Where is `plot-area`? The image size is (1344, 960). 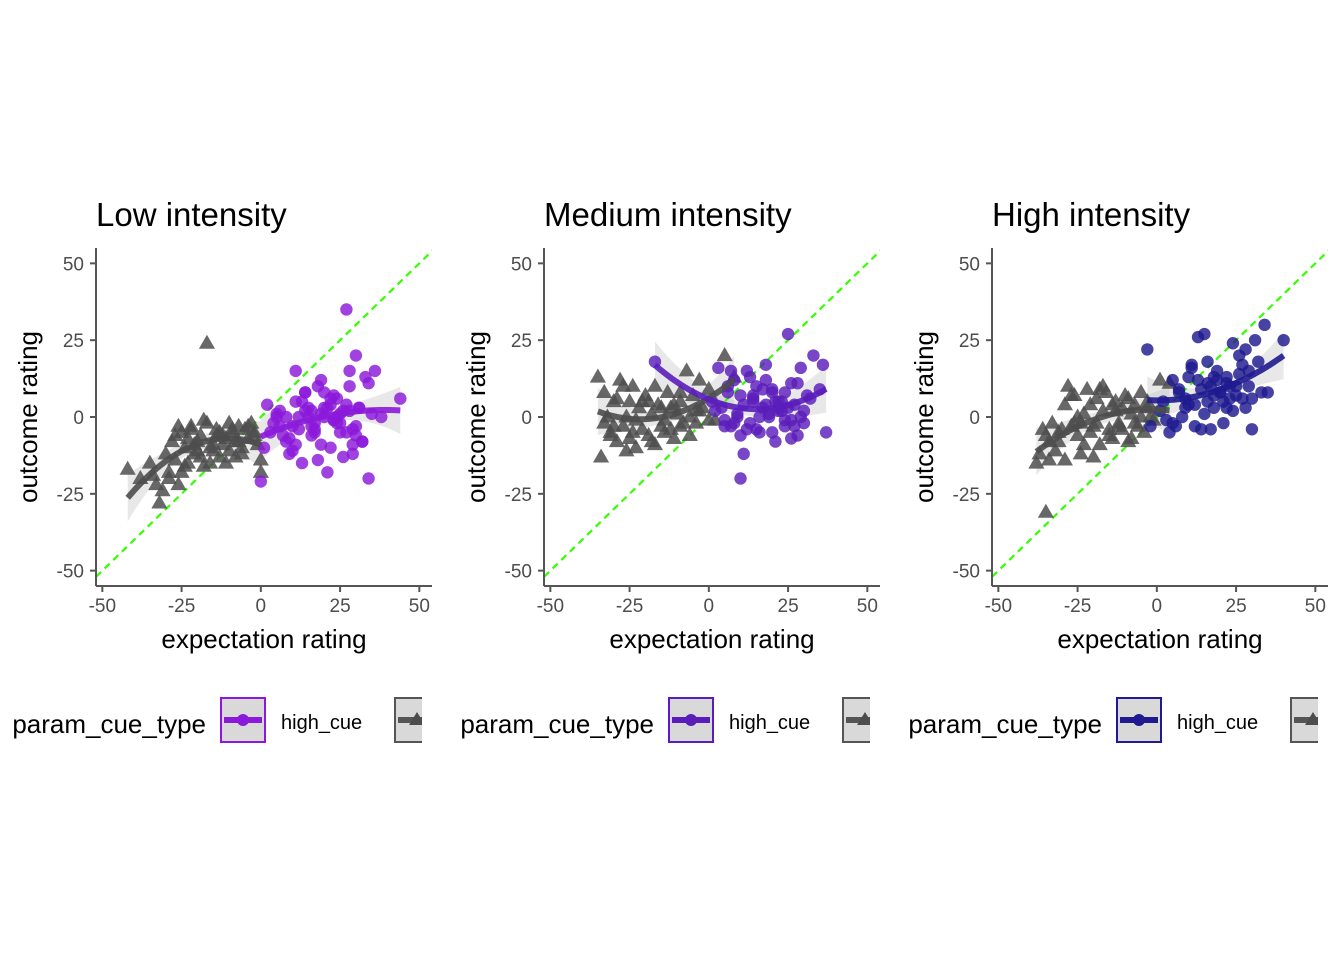 plot-area is located at coordinates (1160, 413).